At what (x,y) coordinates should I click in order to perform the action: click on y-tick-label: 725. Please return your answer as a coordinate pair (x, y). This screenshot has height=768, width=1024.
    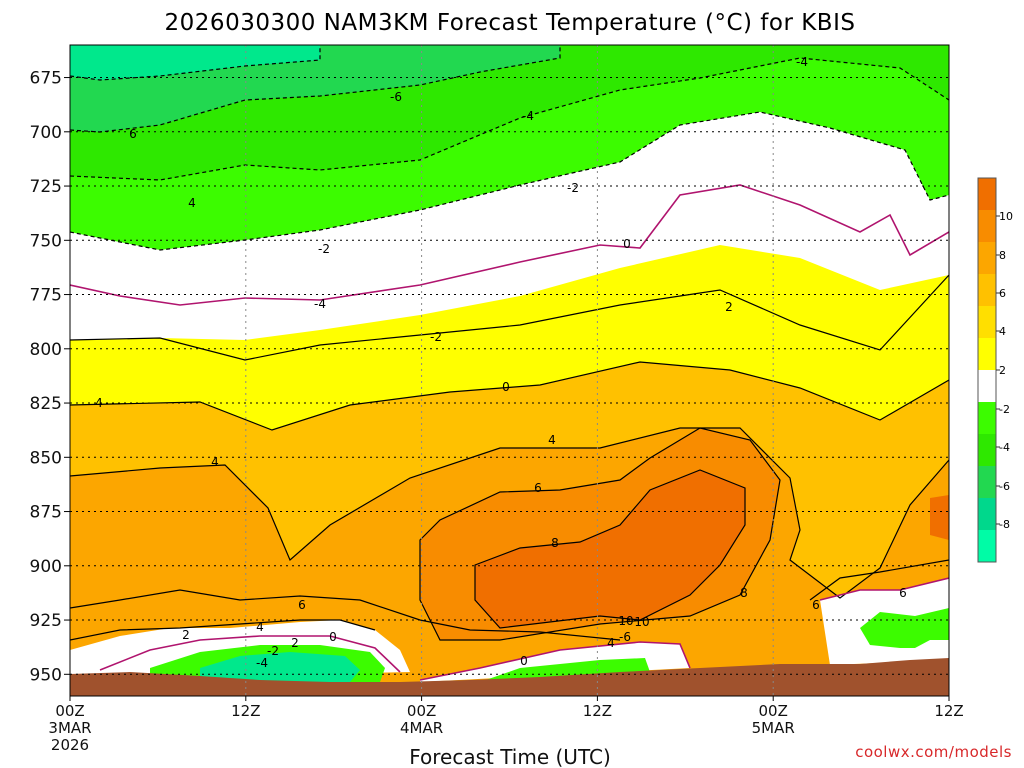
    Looking at the image, I should click on (46, 187).